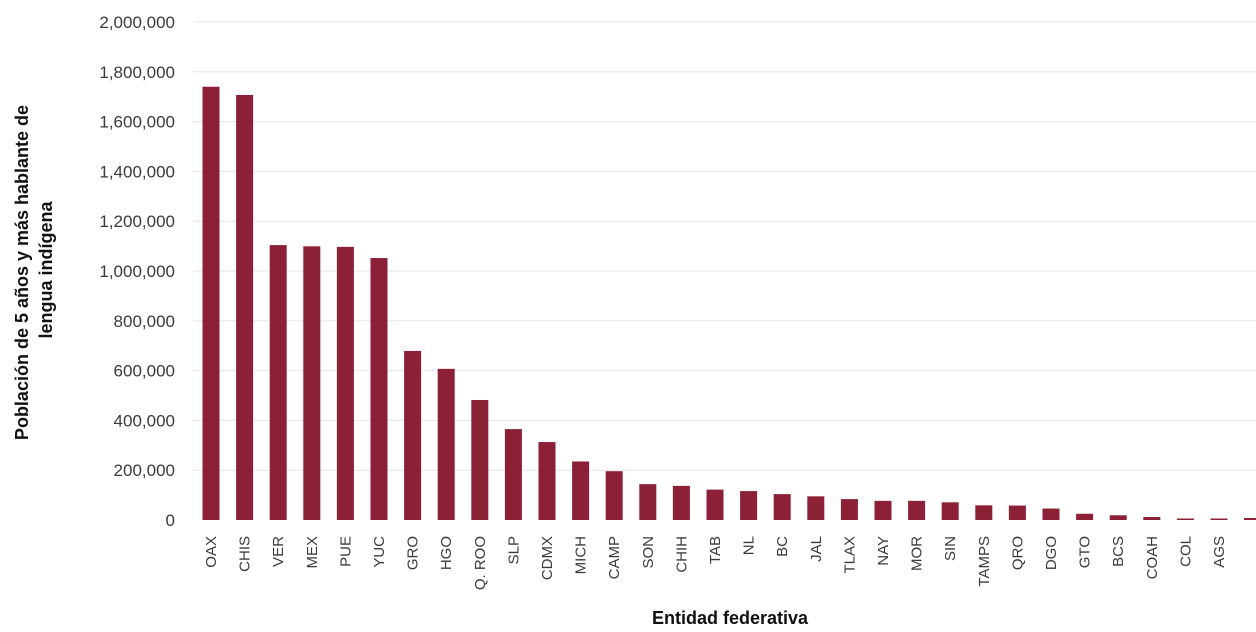 This screenshot has width=1256, height=632. I want to click on y-axis-title-line-2: lengua indígena, so click(46, 270).